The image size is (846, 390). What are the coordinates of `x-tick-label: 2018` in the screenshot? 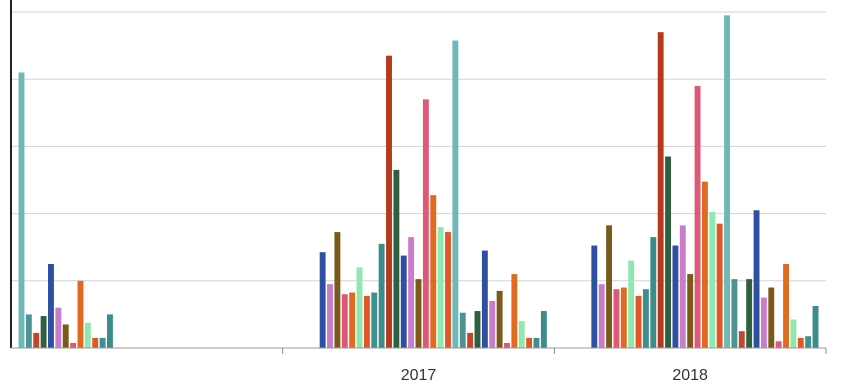 It's located at (690, 375).